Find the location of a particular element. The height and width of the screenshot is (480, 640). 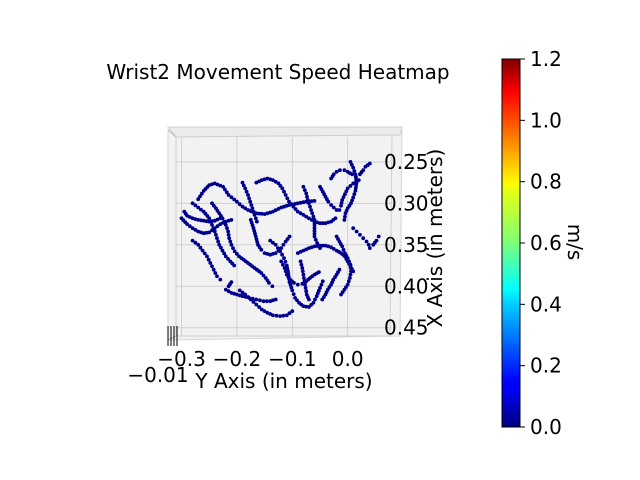

colorbar-tick-label: 0.6 is located at coordinates (546, 243).